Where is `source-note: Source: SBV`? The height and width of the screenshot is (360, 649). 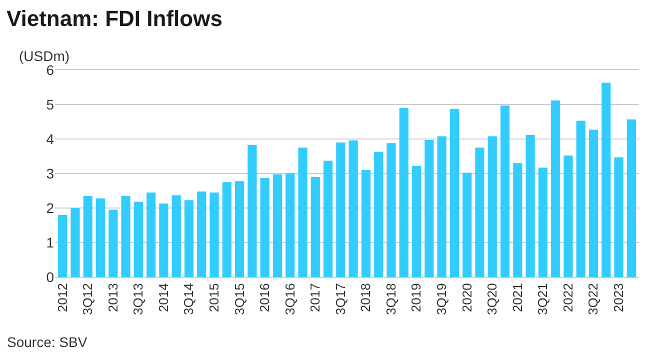
source-note: Source: SBV is located at coordinates (47, 342).